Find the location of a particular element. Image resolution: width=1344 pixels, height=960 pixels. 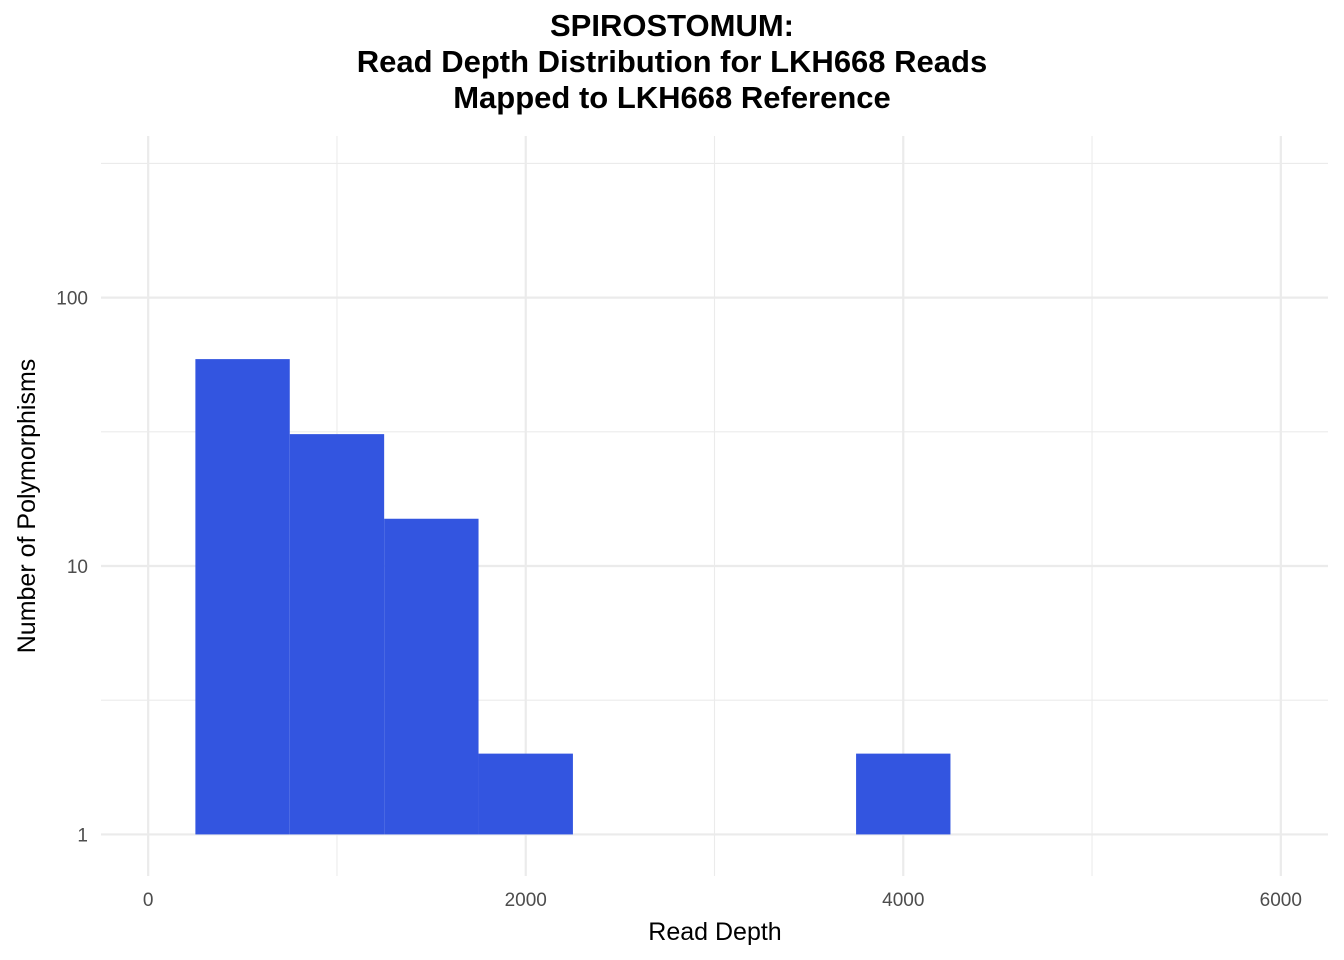

chart-title-line-2: Read Depth Distribution for LKH668 Reads is located at coordinates (672, 61).